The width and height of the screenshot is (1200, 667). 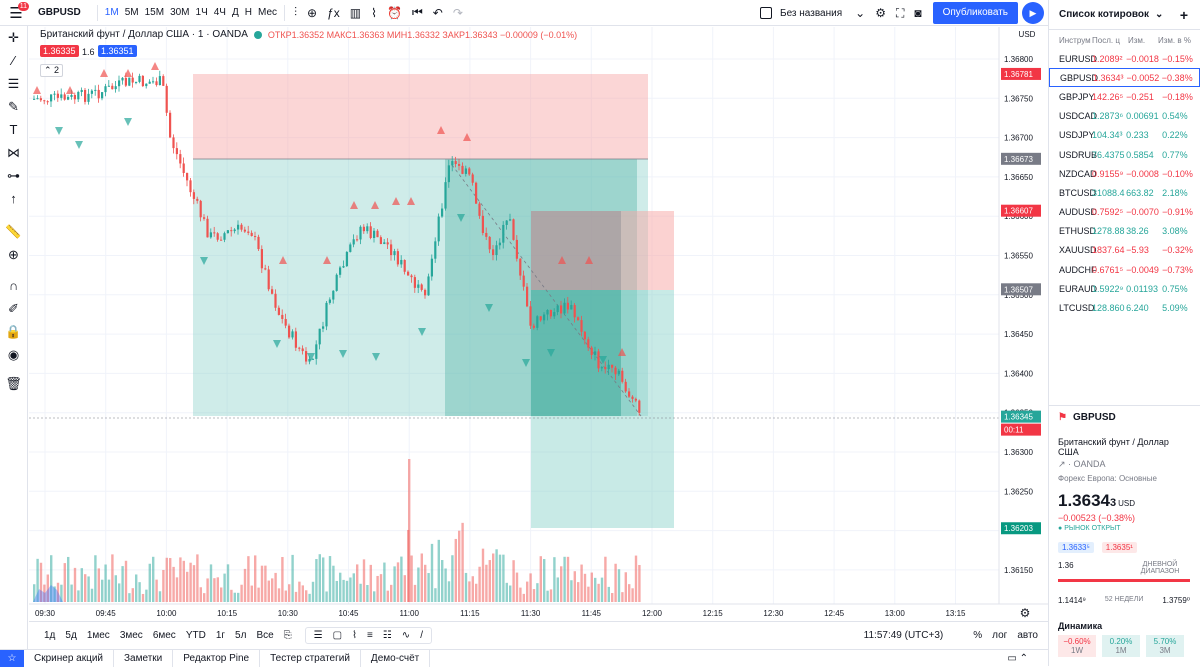 I want to click on timeframe-8: Мес, so click(x=268, y=12).